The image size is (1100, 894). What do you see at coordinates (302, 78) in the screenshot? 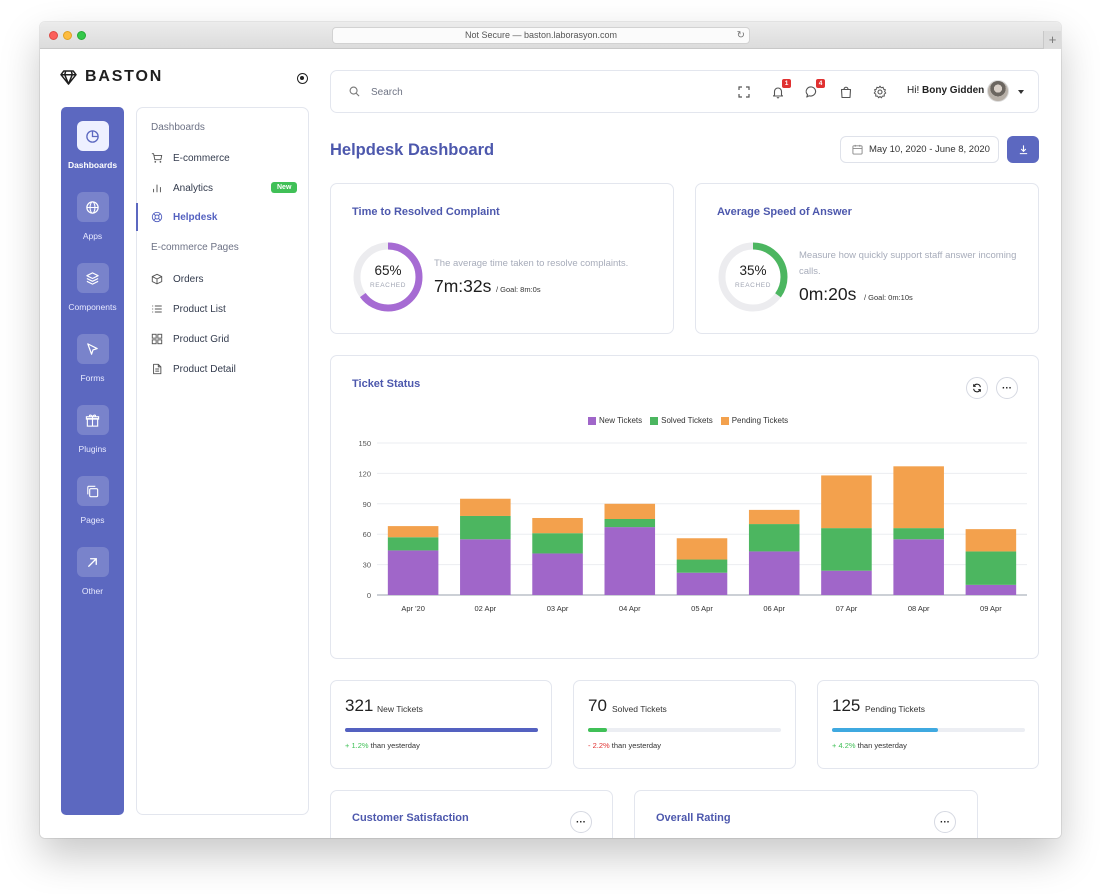
I see `sidebar-toggle-icon` at bounding box center [302, 78].